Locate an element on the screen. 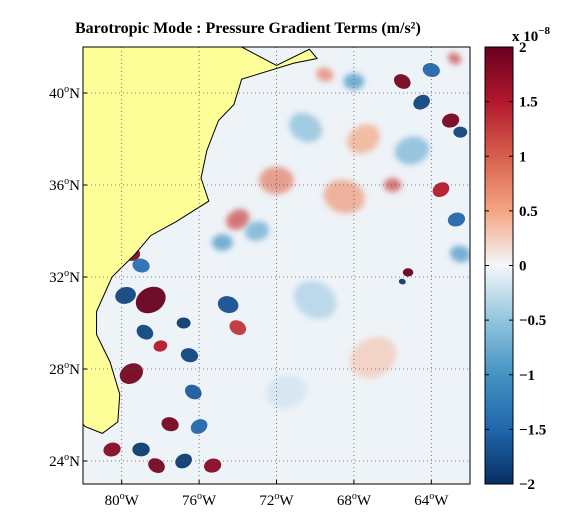  y-tick-label: 40oN is located at coordinates (64, 93).